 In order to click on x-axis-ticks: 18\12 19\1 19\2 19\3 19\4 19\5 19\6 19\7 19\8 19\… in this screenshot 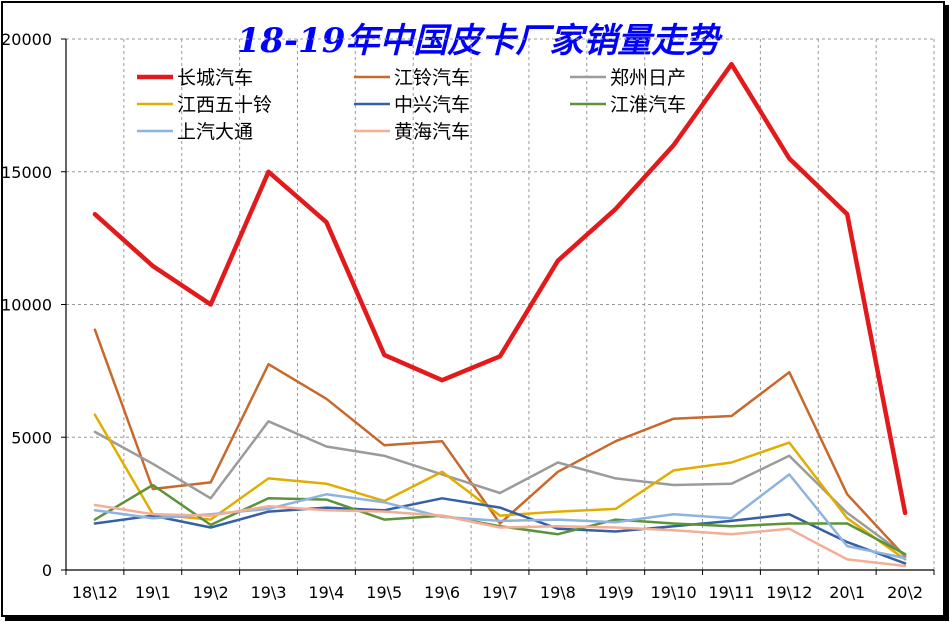, I will do `click(500, 586)`.